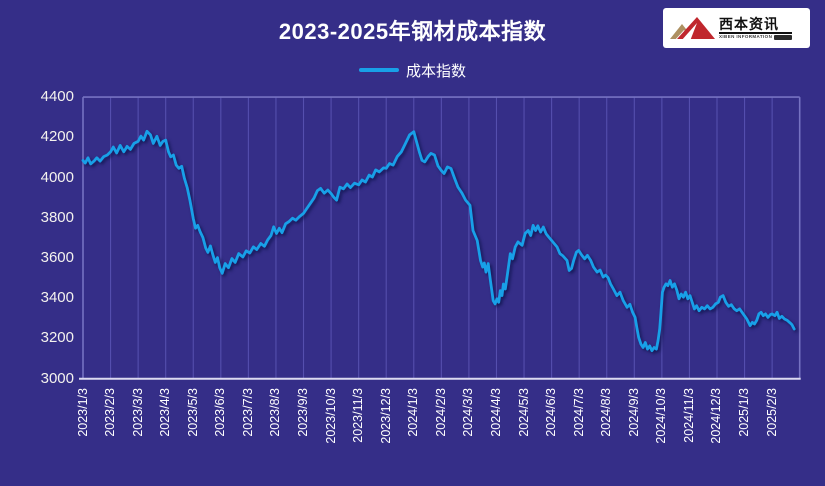 The image size is (825, 486). I want to click on x-tick-label: 2023/12/3, so click(385, 416).